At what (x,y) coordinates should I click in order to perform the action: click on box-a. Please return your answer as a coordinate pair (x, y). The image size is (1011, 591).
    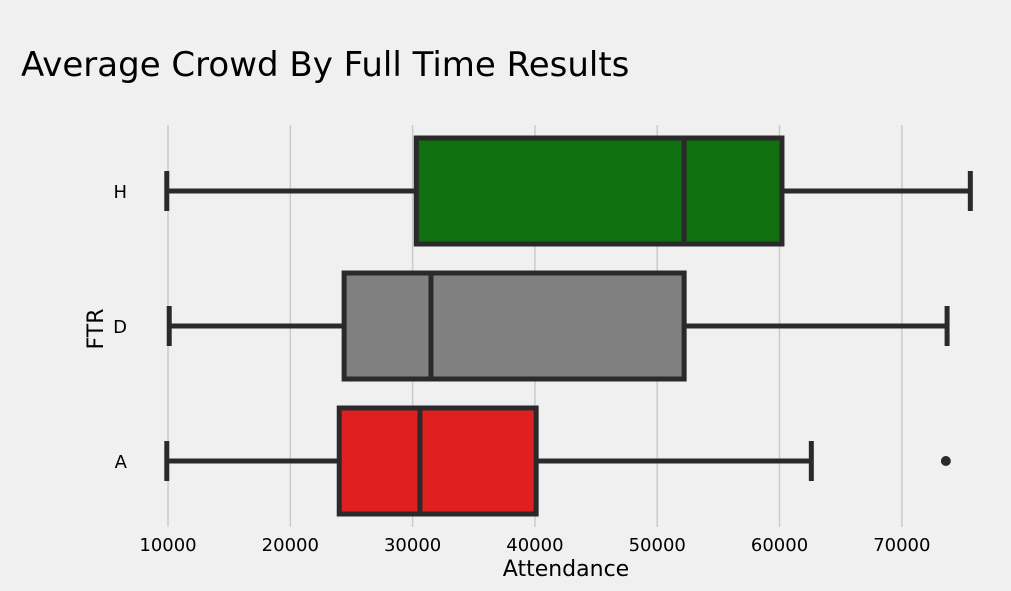
    Looking at the image, I should click on (437, 461).